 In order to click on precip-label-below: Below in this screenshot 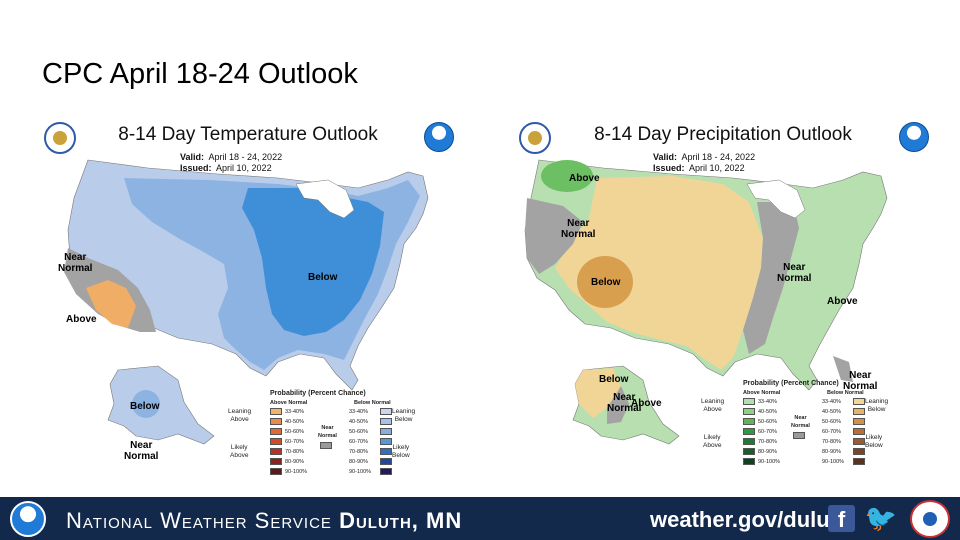, I will do `click(606, 282)`.